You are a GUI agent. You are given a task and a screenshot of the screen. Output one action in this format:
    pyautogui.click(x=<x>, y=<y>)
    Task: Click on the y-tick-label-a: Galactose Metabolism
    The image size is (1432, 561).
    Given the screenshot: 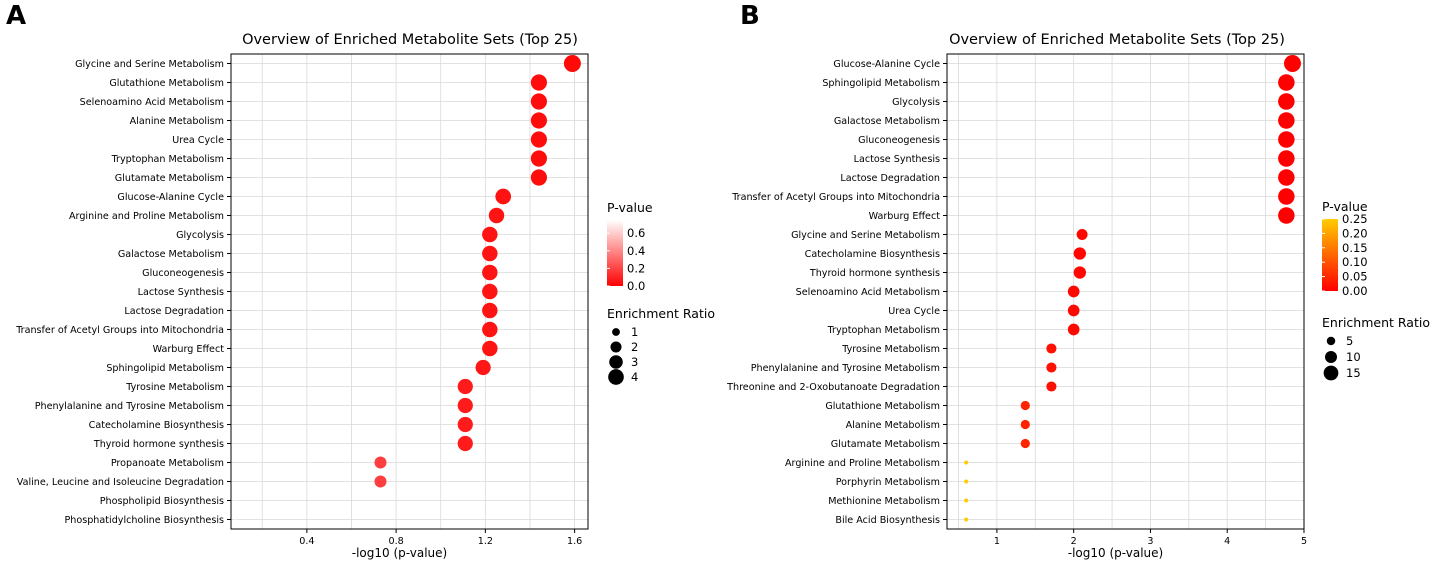 What is the action you would take?
    pyautogui.click(x=171, y=254)
    